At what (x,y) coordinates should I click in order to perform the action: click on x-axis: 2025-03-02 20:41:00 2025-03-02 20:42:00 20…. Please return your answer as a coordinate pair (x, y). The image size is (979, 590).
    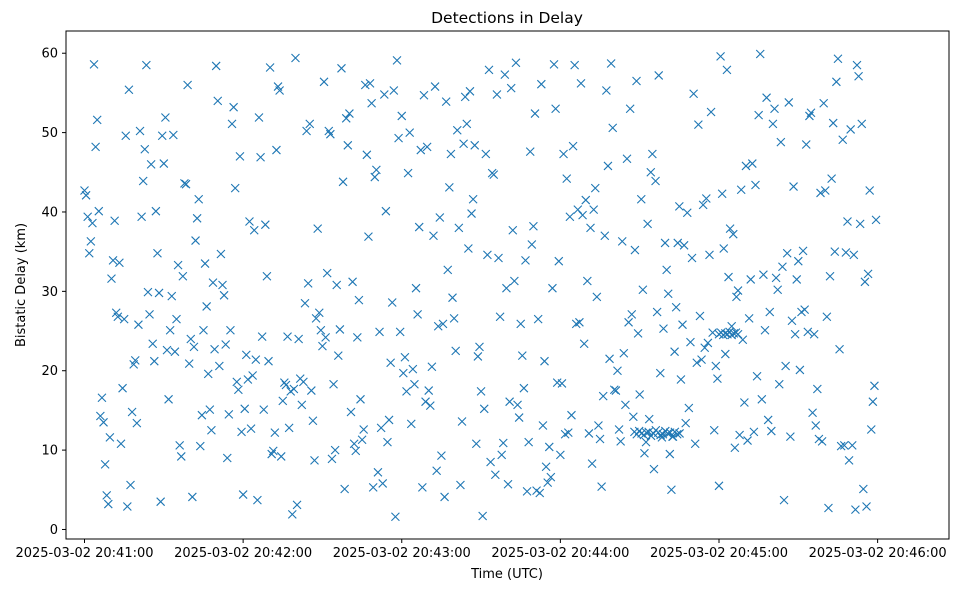
    Looking at the image, I should click on (481, 550).